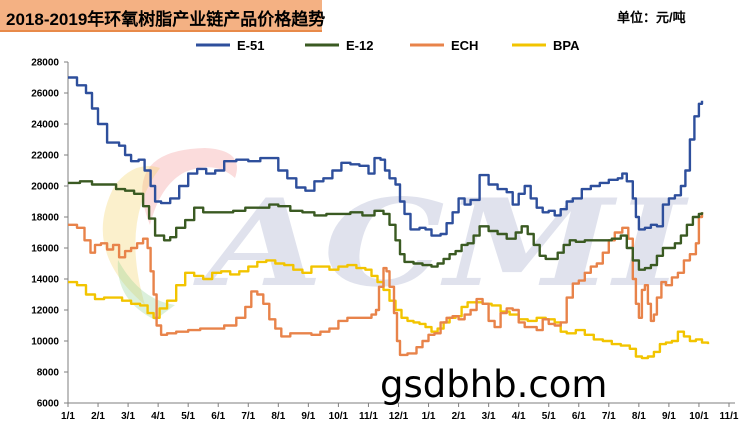 The width and height of the screenshot is (755, 430). Describe the element at coordinates (45, 156) in the screenshot. I see `y-tick-label: 22000` at that location.